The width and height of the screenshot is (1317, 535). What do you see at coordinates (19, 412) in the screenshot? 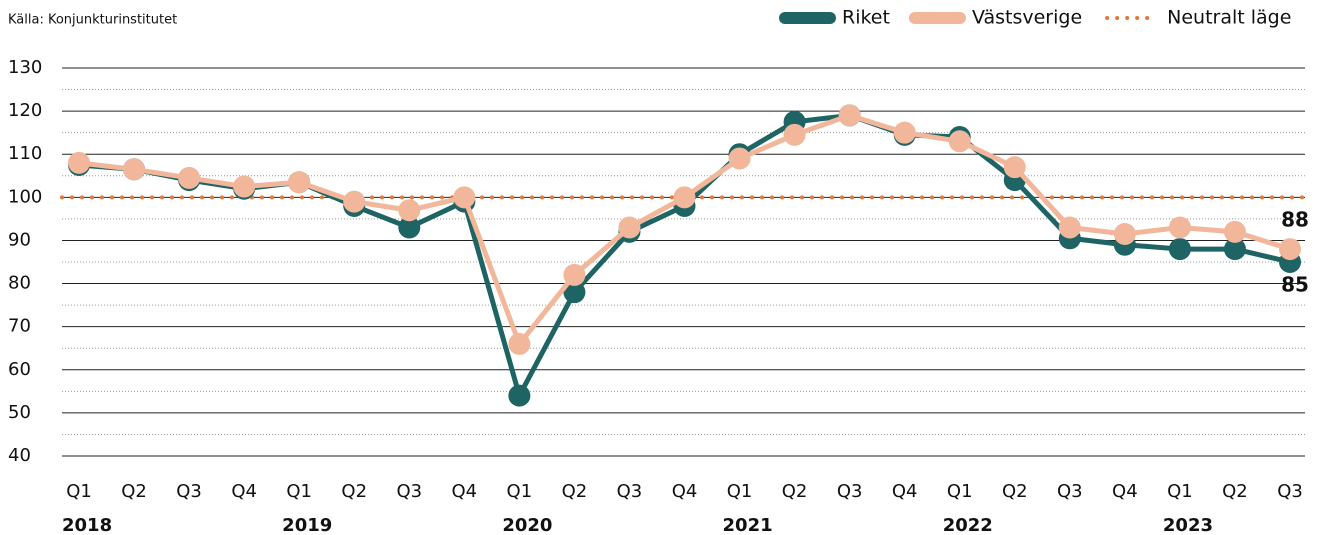
I see `y-tick-label: 50` at bounding box center [19, 412].